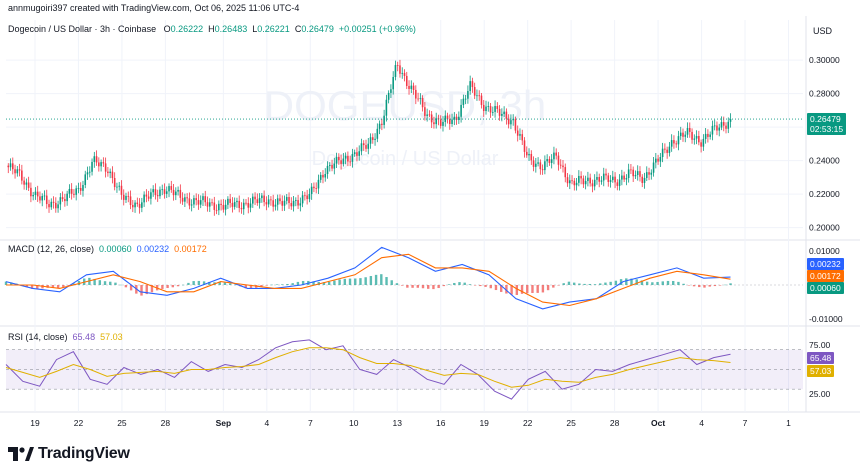 Image resolution: width=860 pixels, height=475 pixels. What do you see at coordinates (368, 369) in the screenshot?
I see `rsi-line` at bounding box center [368, 369].